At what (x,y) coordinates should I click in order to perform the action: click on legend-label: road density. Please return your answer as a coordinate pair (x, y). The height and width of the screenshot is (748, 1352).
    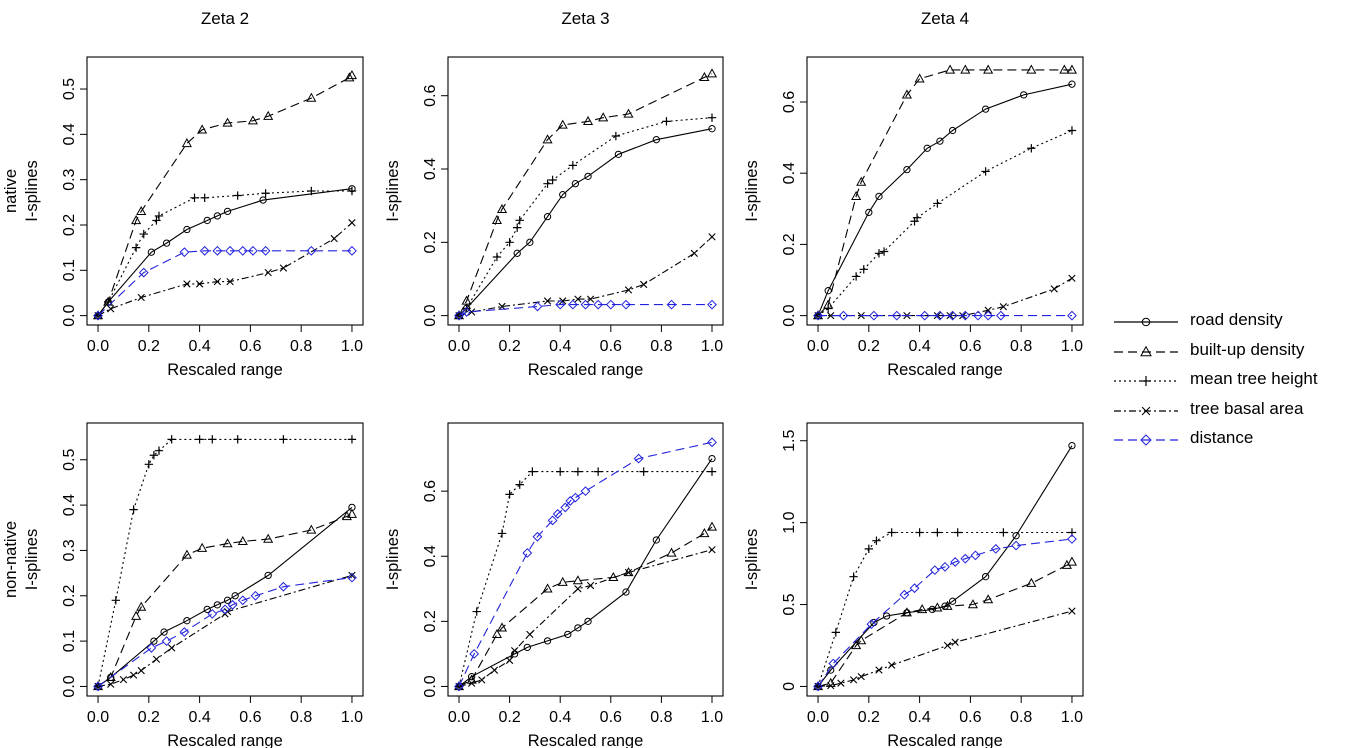
    Looking at the image, I should click on (1236, 319).